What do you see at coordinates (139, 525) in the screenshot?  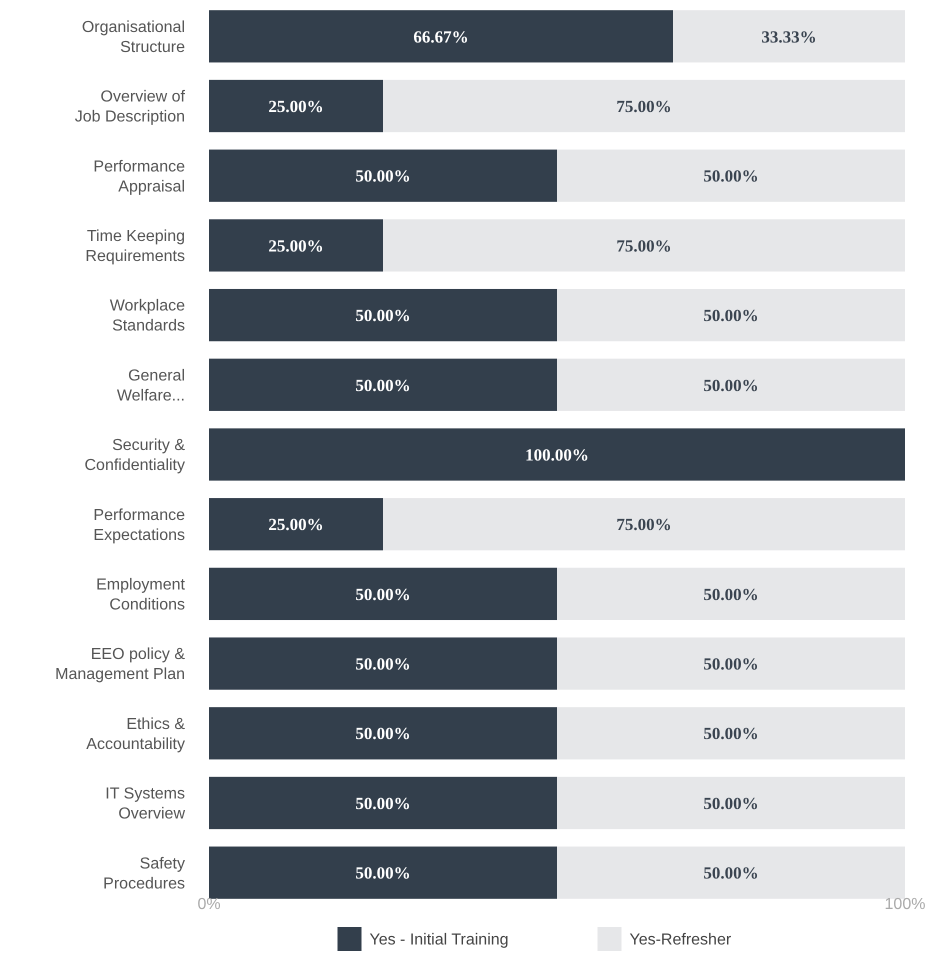 I see `y-tick-label: Performance Expectations` at bounding box center [139, 525].